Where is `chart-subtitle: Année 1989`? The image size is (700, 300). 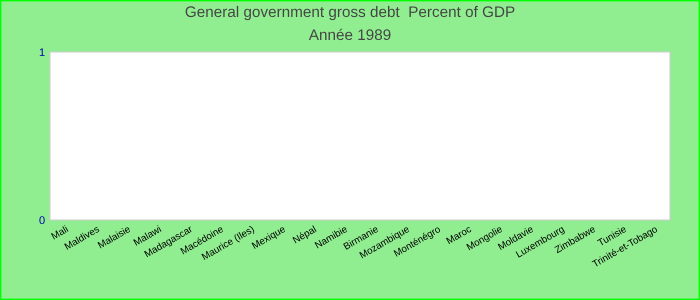
chart-subtitle: Année 1989 is located at coordinates (349, 34).